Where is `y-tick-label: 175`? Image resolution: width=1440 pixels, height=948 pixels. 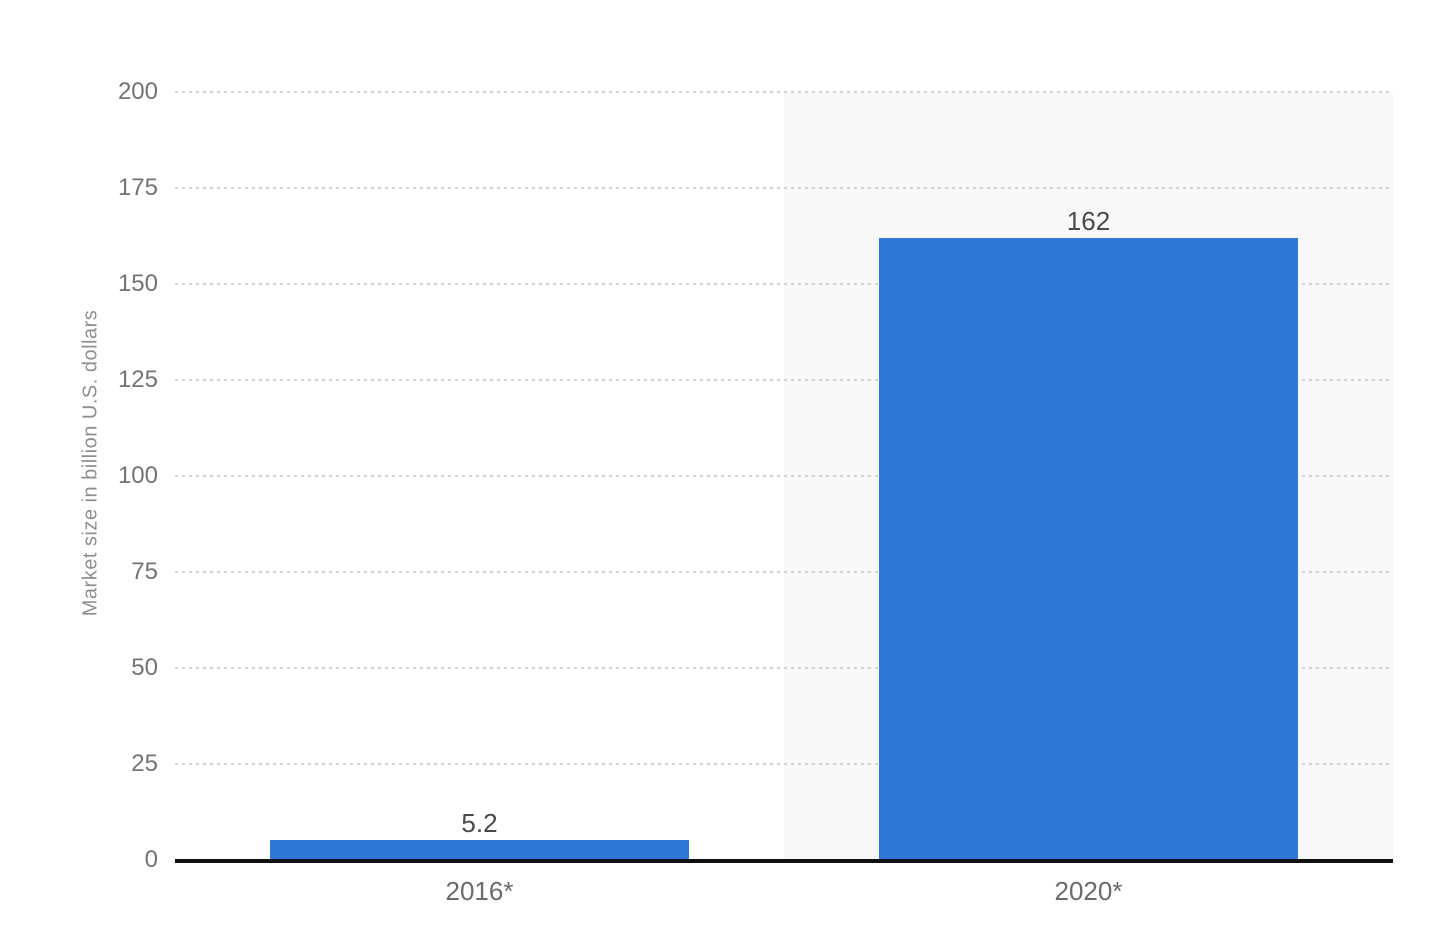 y-tick-label: 175 is located at coordinates (137, 187).